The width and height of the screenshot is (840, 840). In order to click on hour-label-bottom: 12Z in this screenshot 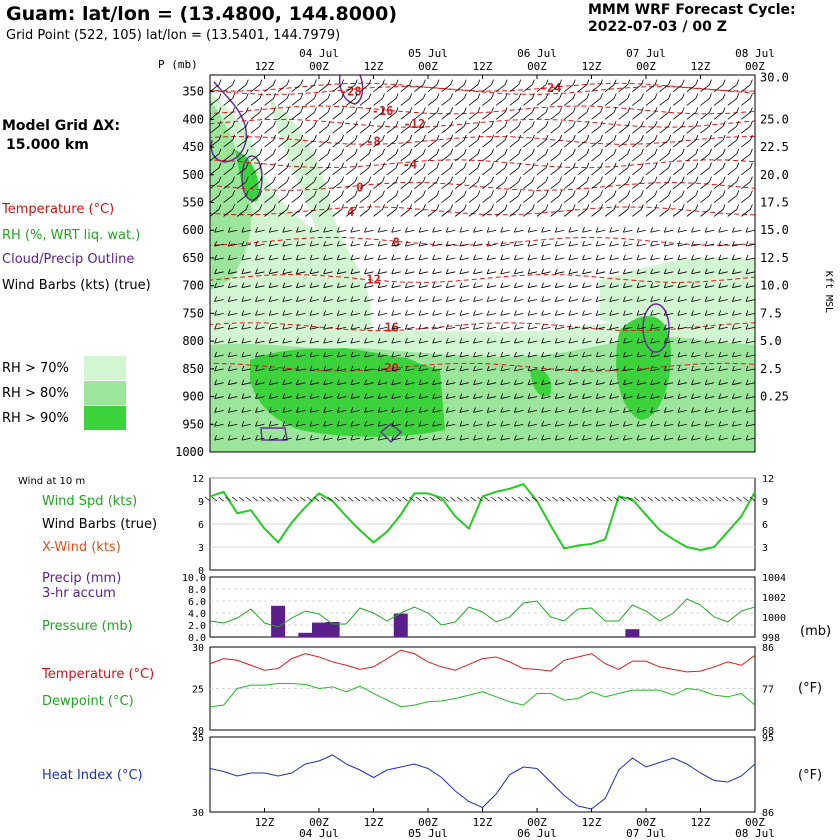, I will do `click(374, 822)`.